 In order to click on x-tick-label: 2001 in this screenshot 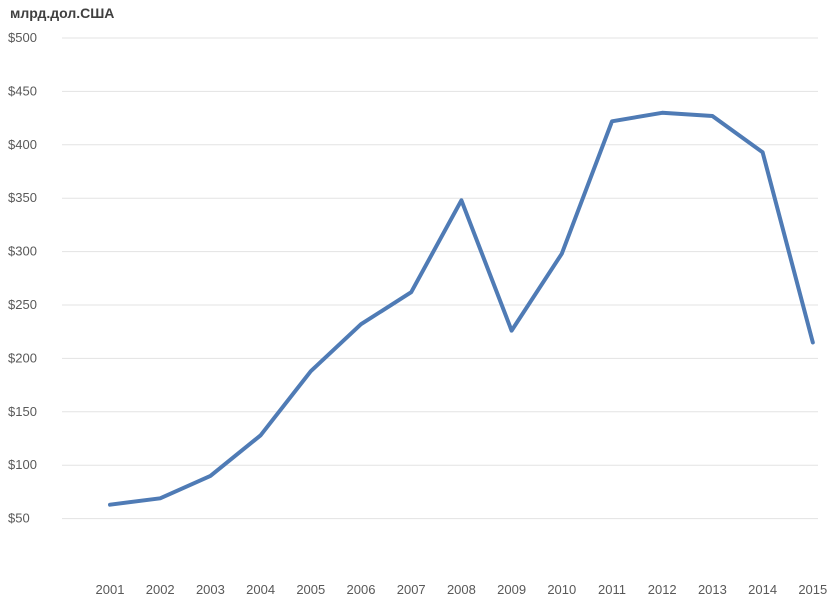, I will do `click(110, 589)`.